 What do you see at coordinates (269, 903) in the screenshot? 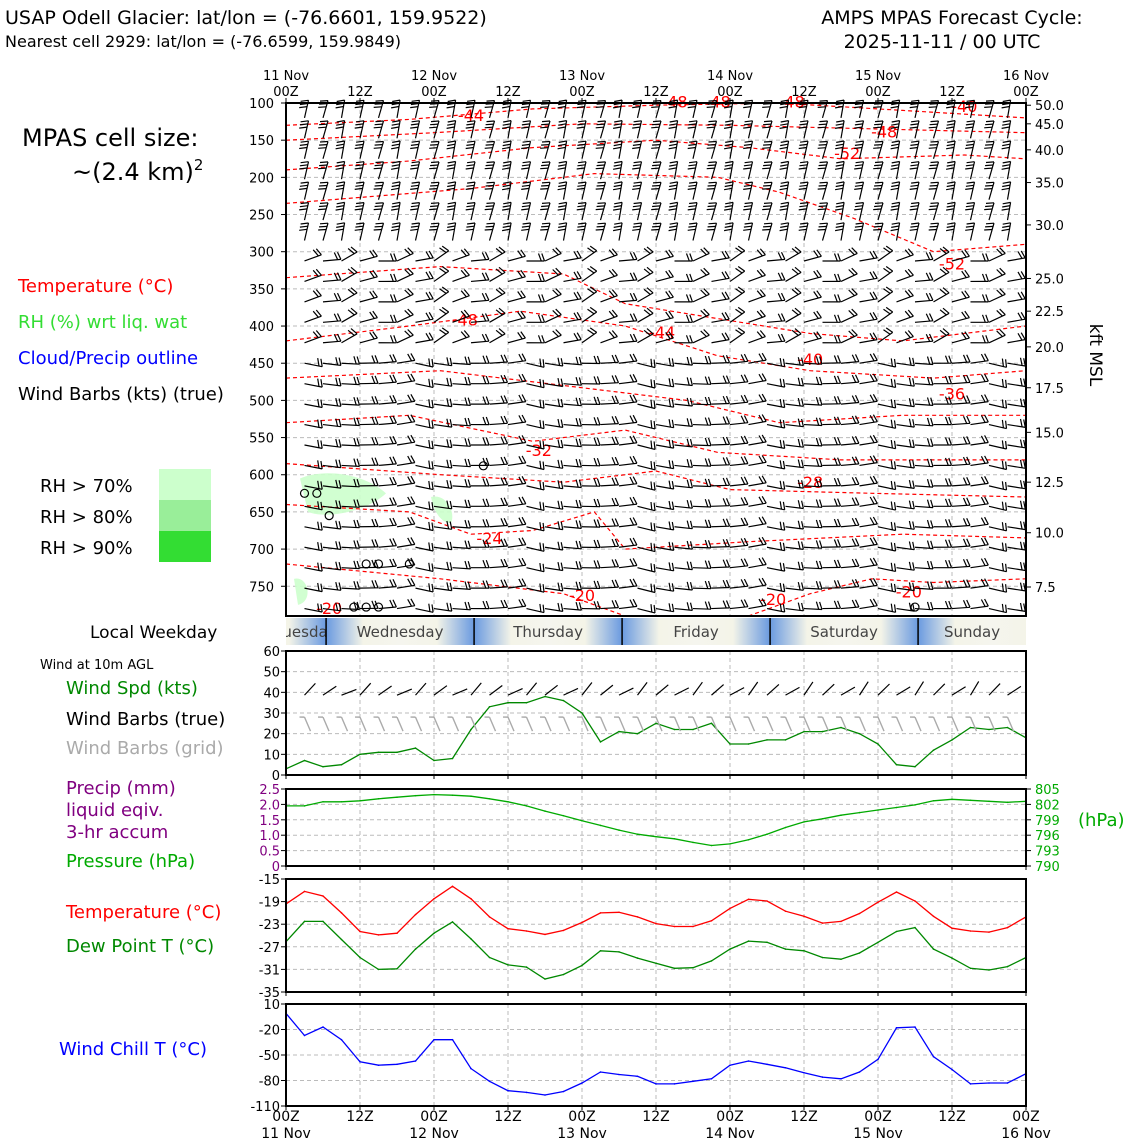
I see `ytick-label: -19` at bounding box center [269, 903].